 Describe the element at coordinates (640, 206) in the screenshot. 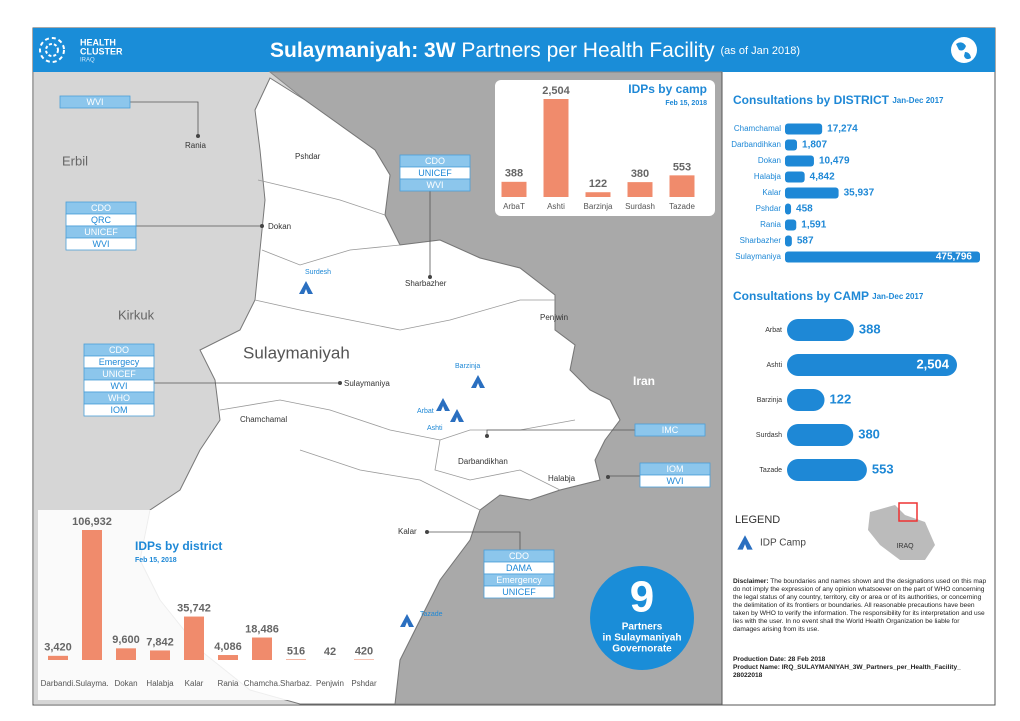

I see `category-label: Surdash` at that location.